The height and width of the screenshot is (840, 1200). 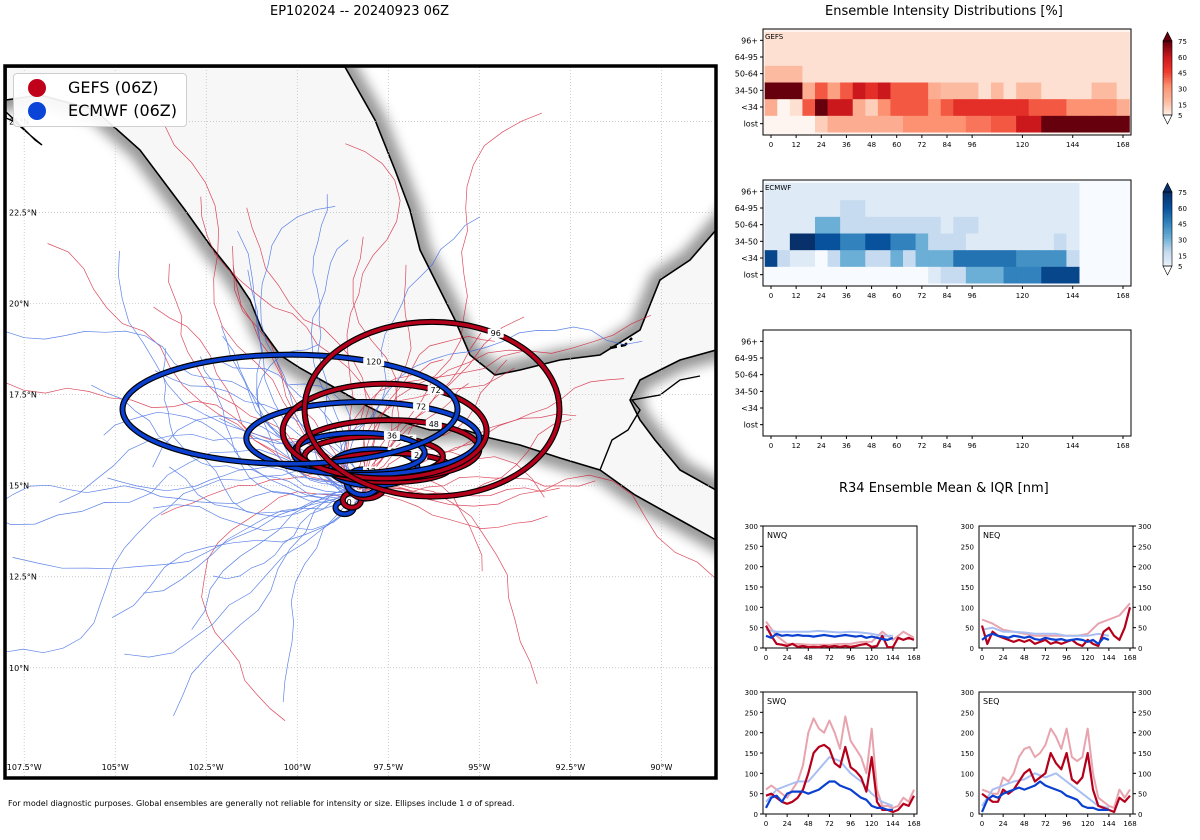 I want to click on y-tick-label: 200, so click(x=751, y=734).